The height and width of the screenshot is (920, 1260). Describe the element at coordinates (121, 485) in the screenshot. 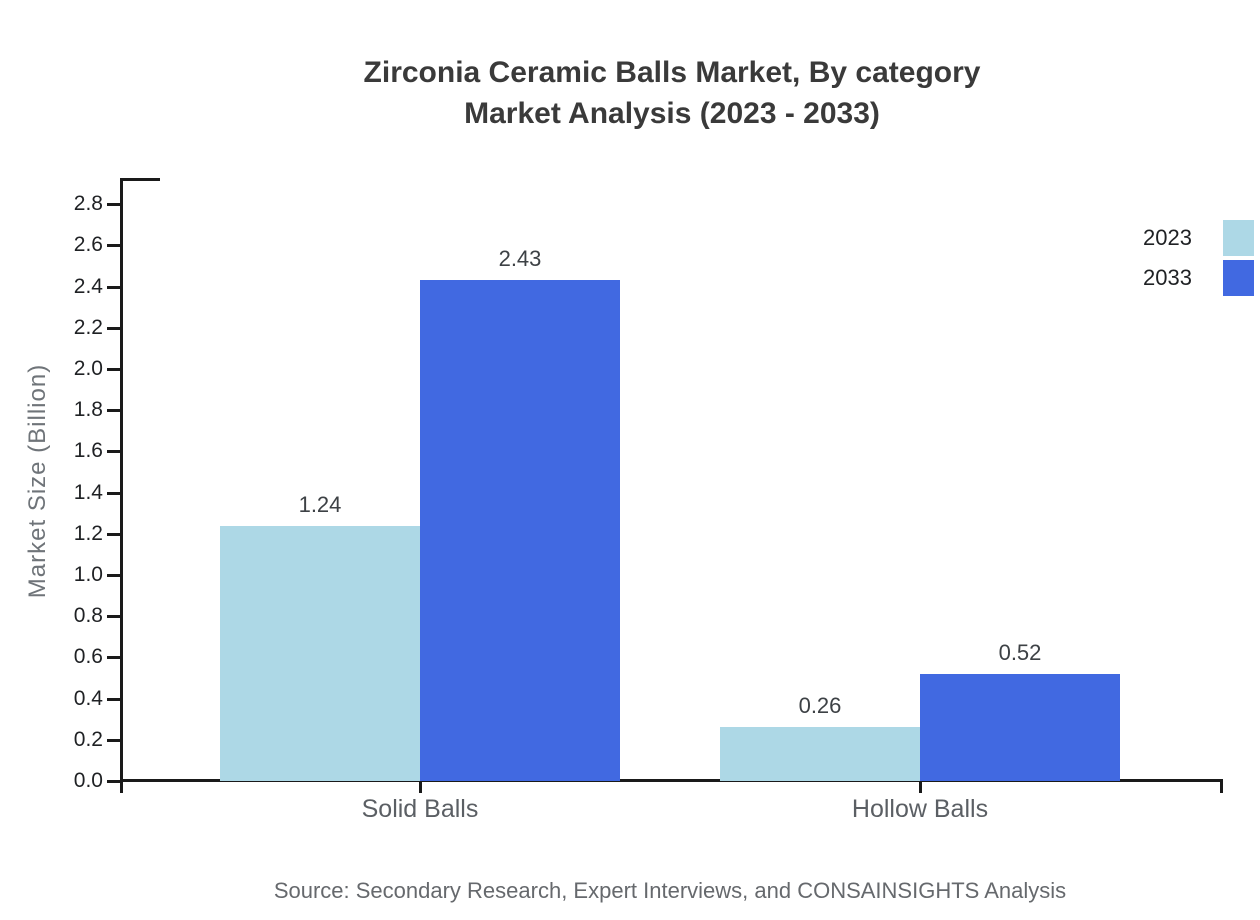

I see `y-axis-line` at that location.